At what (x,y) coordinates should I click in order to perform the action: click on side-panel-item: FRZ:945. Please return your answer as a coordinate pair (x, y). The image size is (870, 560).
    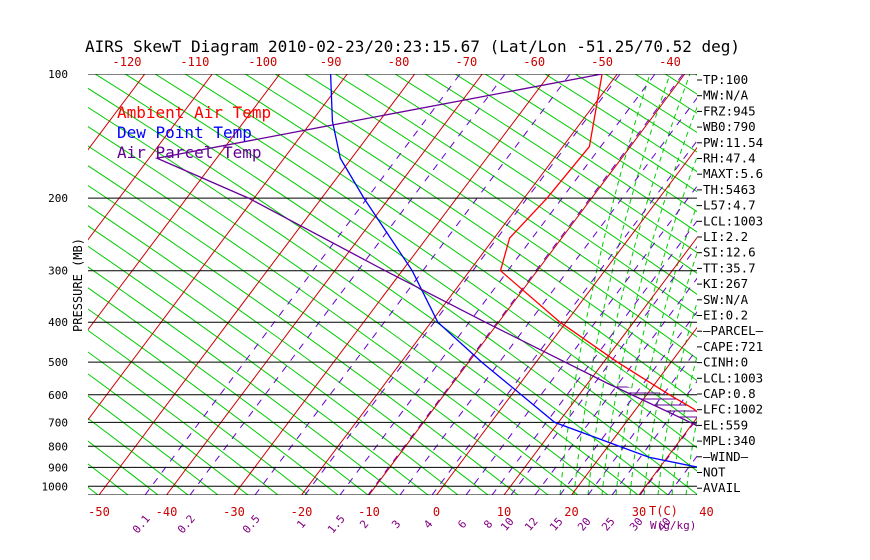
    Looking at the image, I should click on (729, 110).